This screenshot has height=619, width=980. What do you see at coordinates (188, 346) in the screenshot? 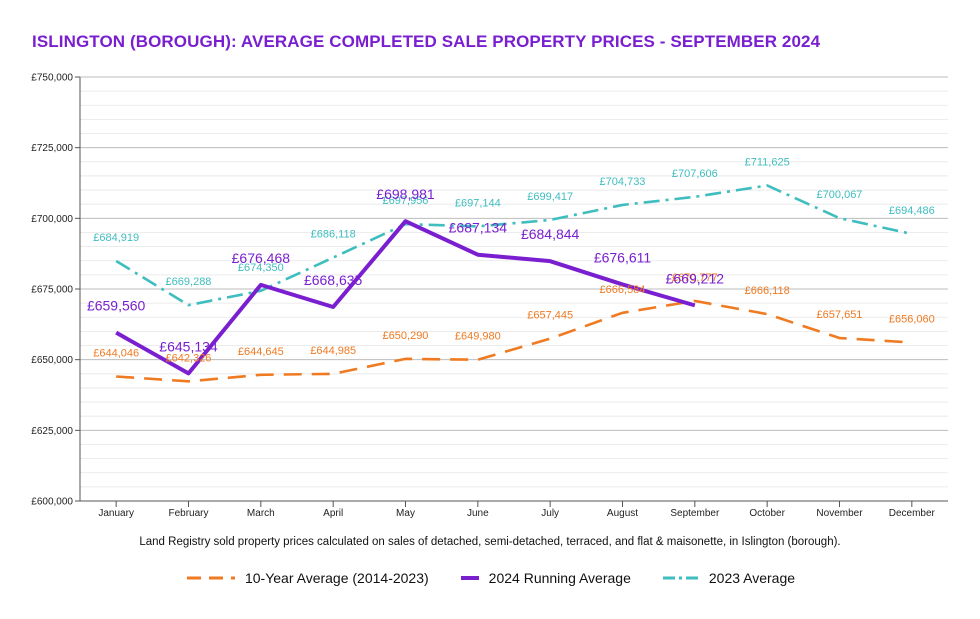
I see `data-label-2024-running-average: £645,134` at bounding box center [188, 346].